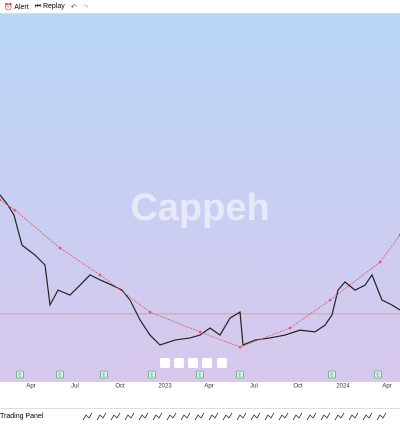  What do you see at coordinates (165, 387) in the screenshot?
I see `x-tick-label: 2023` at bounding box center [165, 387].